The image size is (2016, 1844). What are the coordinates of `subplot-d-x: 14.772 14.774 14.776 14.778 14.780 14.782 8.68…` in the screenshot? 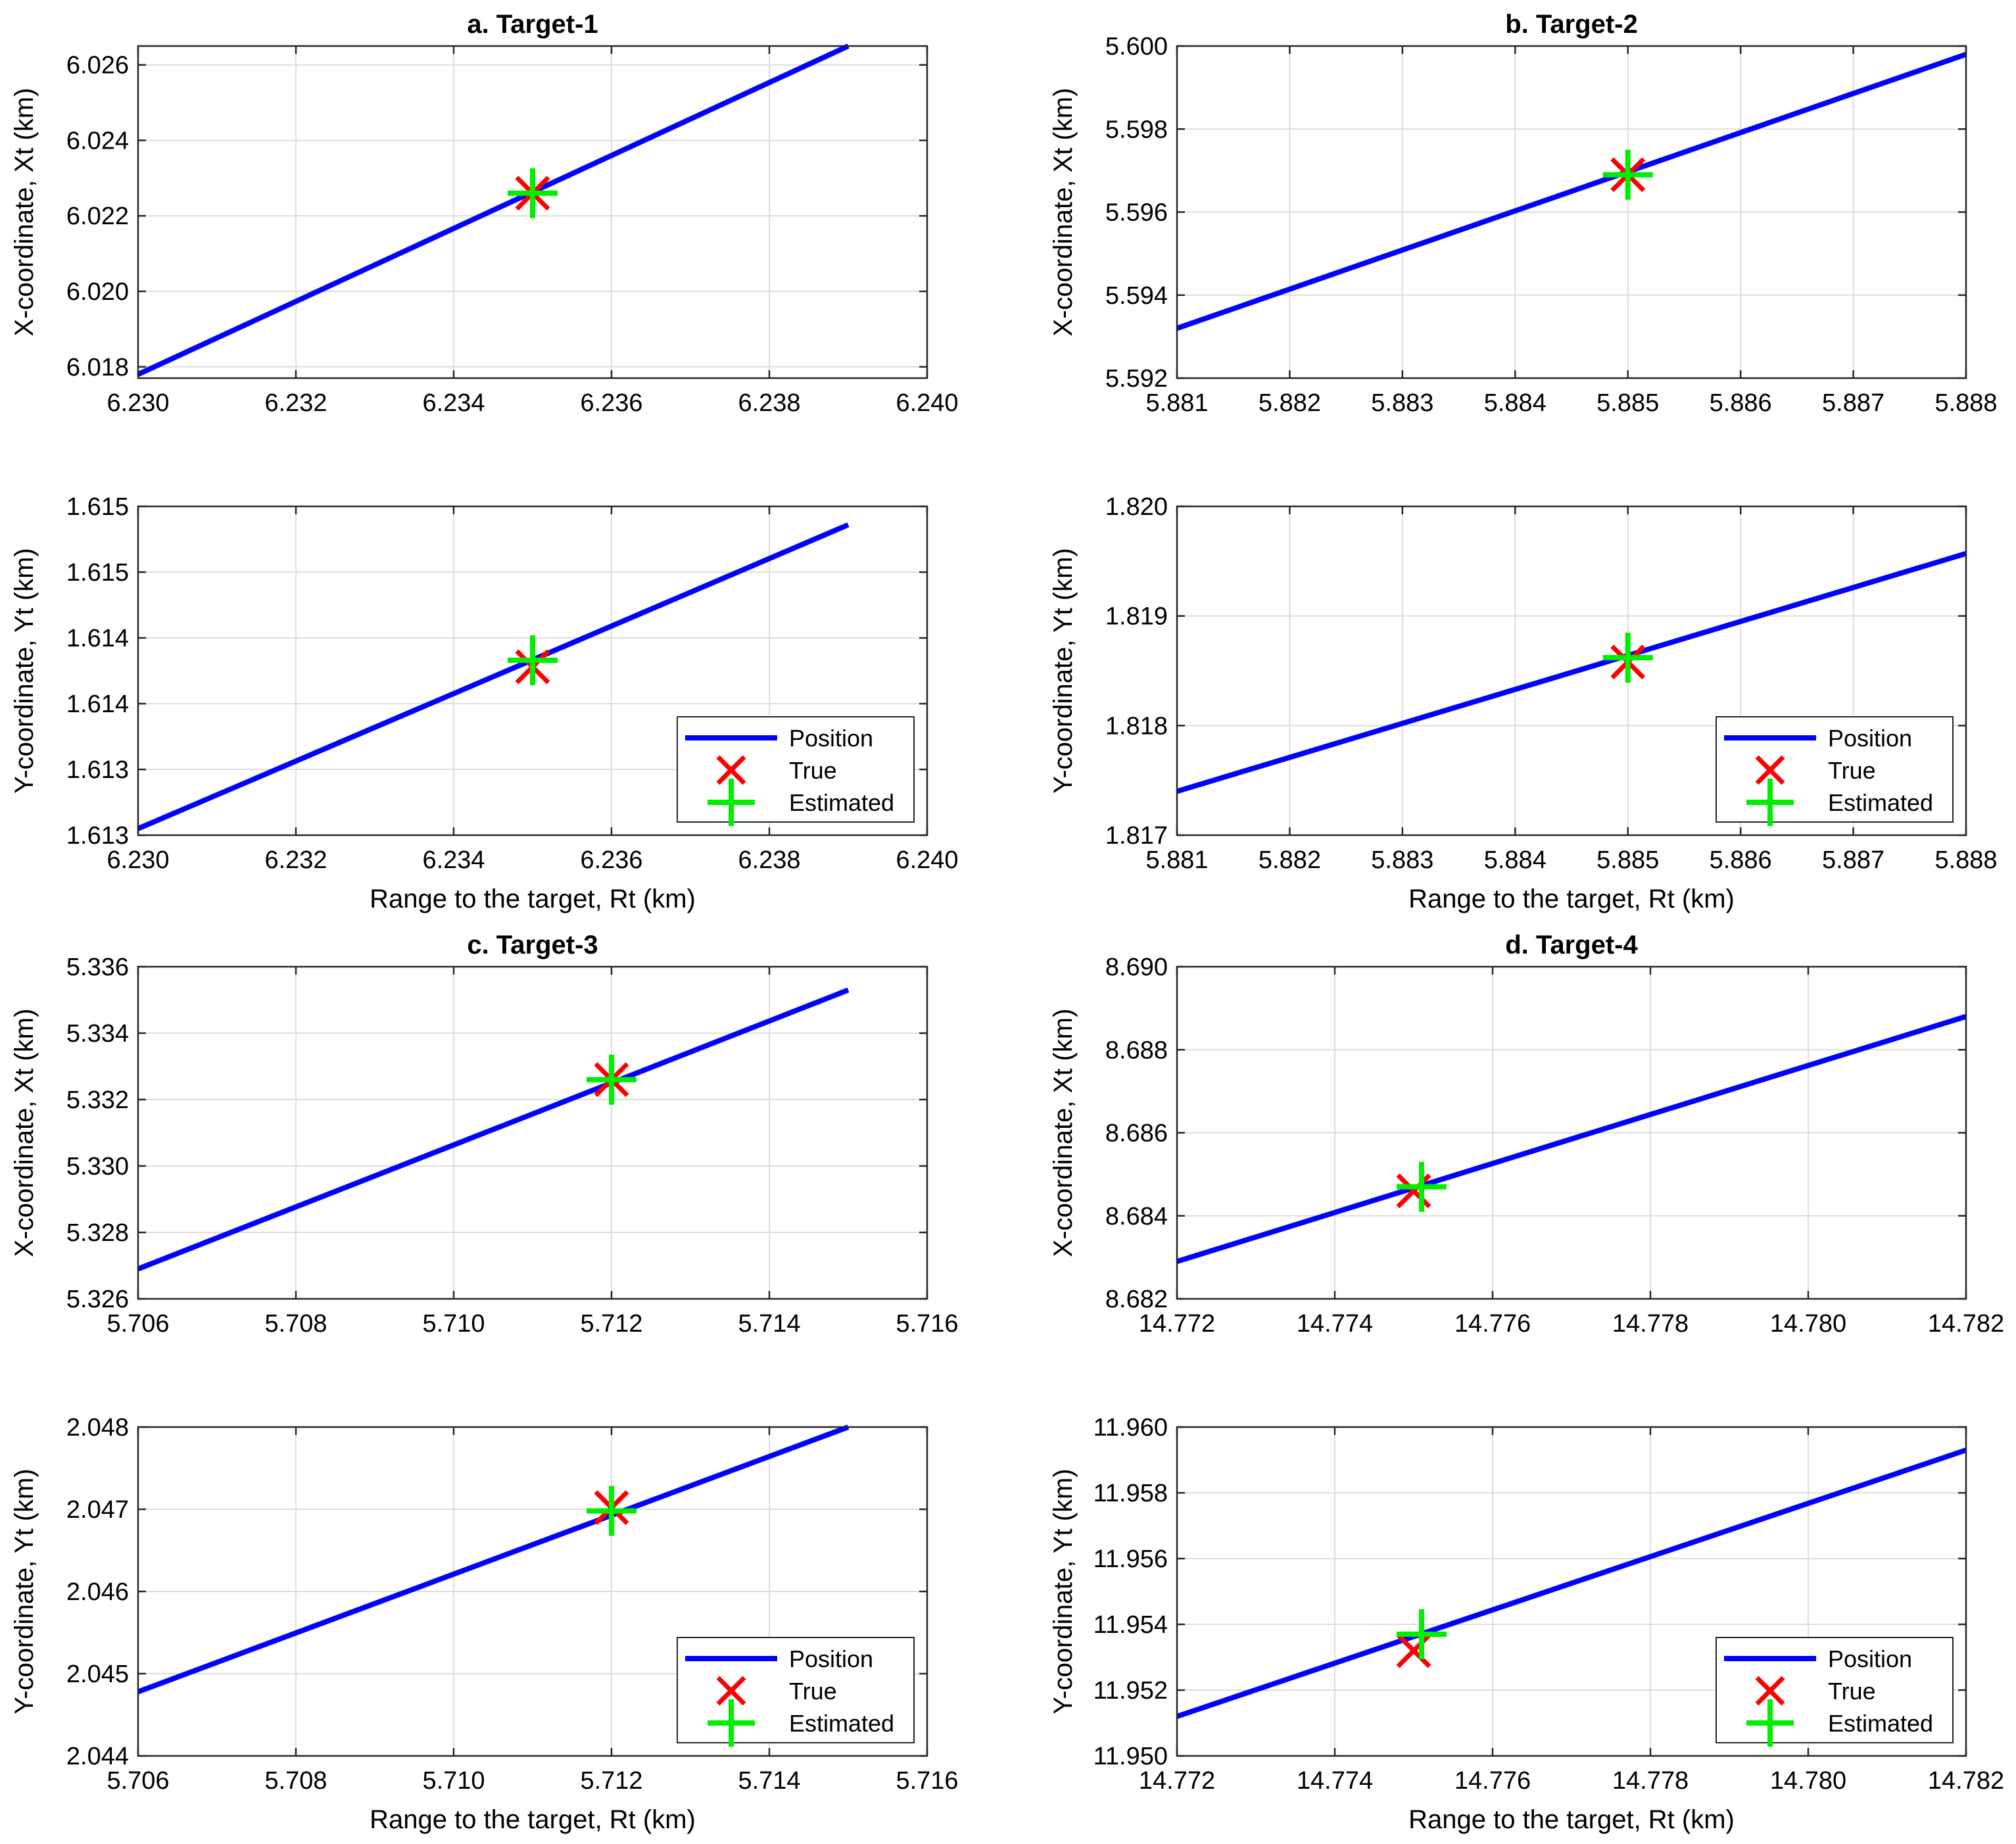 It's located at (1526, 1134).